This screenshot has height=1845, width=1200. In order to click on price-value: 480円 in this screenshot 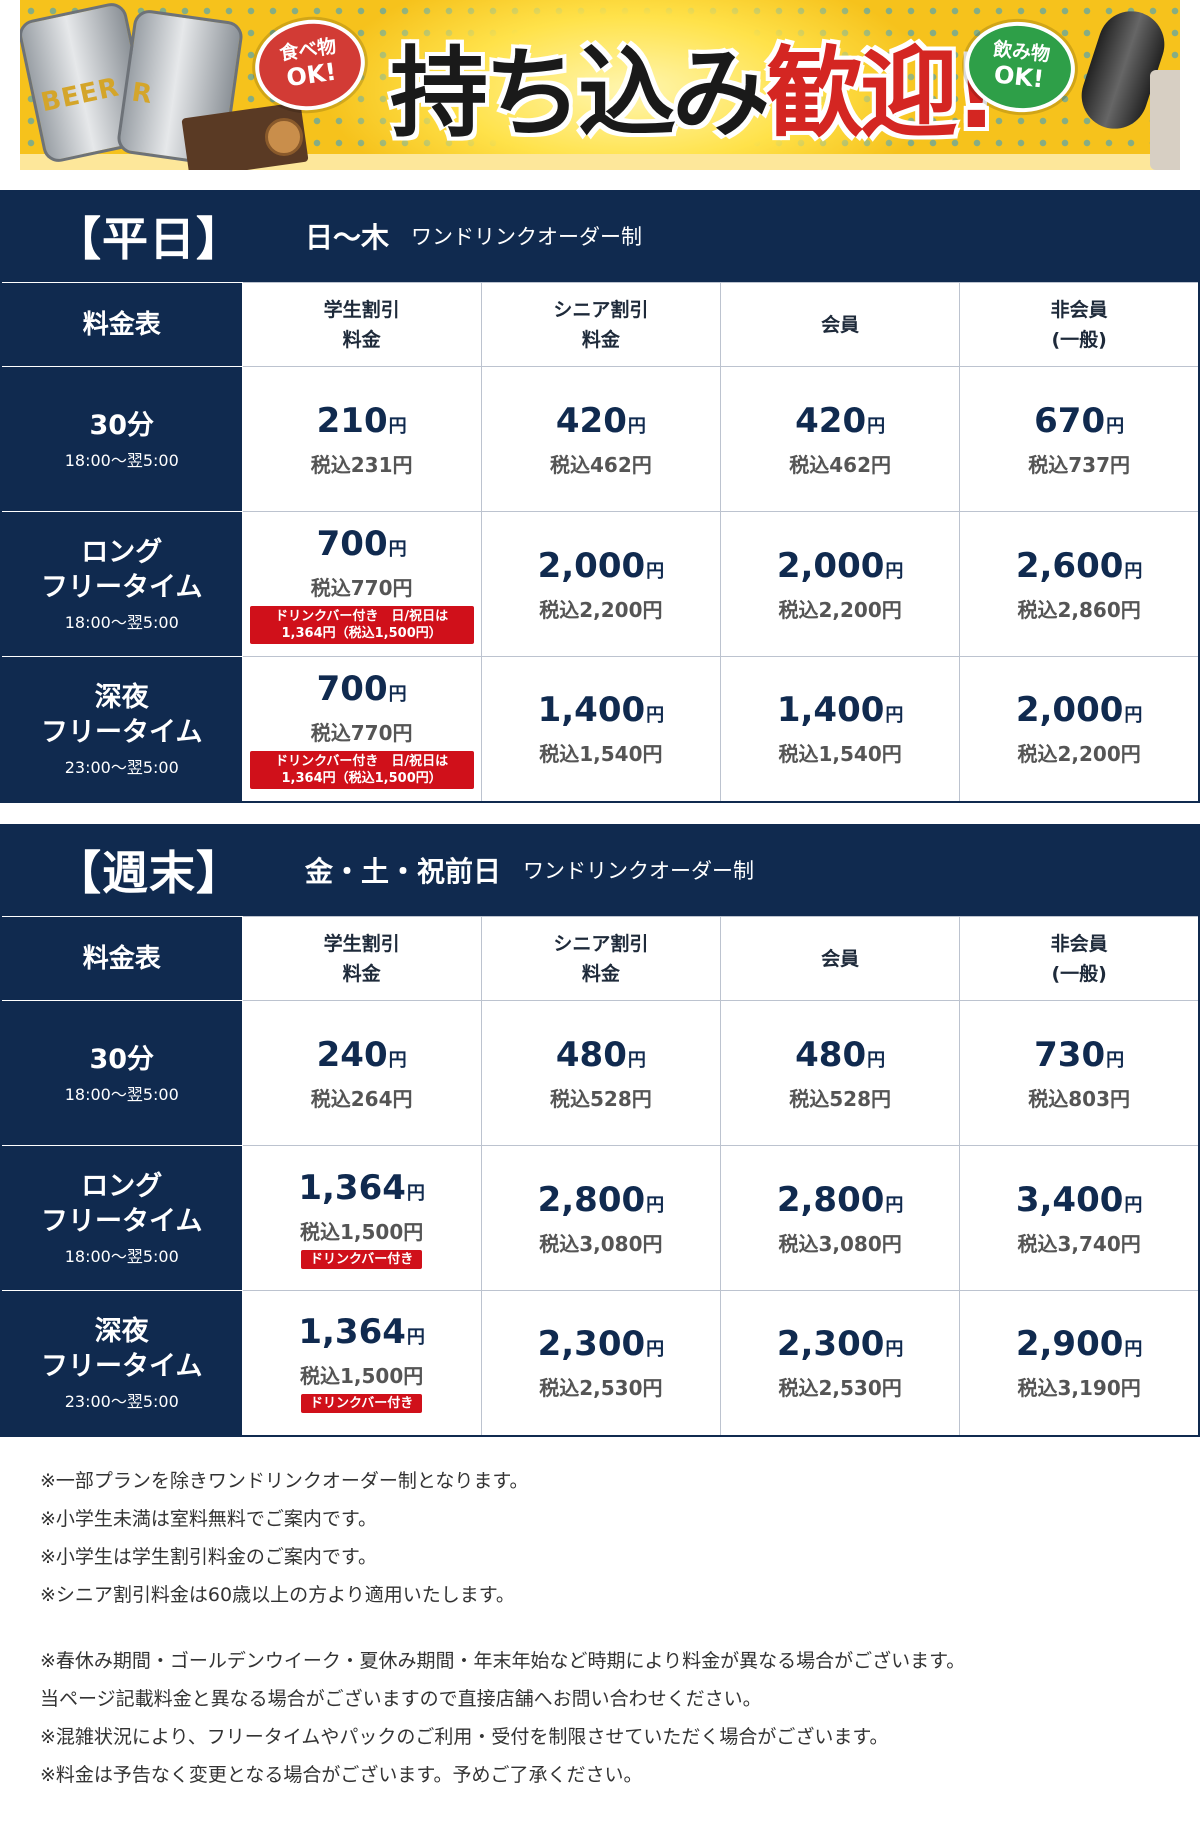, I will do `click(840, 1058)`.